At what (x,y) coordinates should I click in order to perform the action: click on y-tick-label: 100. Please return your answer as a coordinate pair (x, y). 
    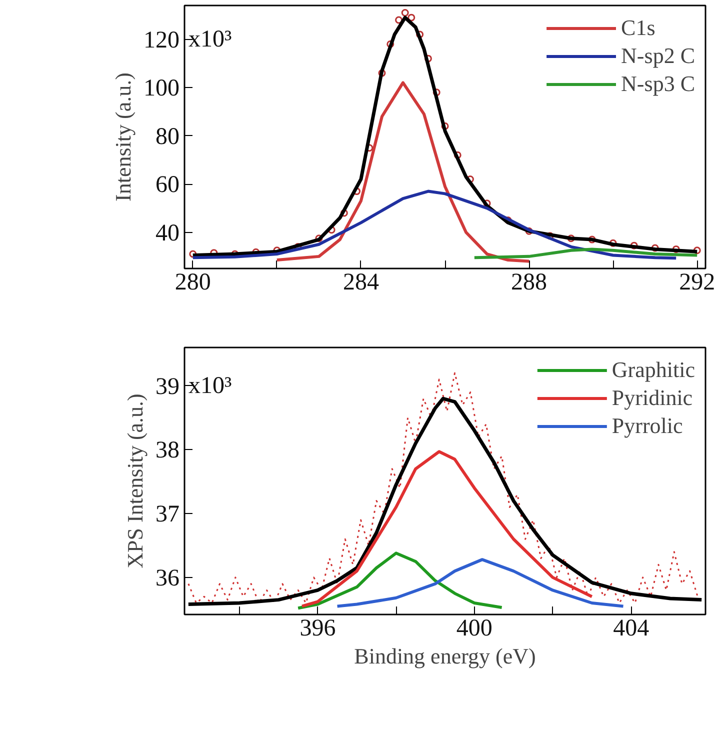
    Looking at the image, I should click on (162, 89).